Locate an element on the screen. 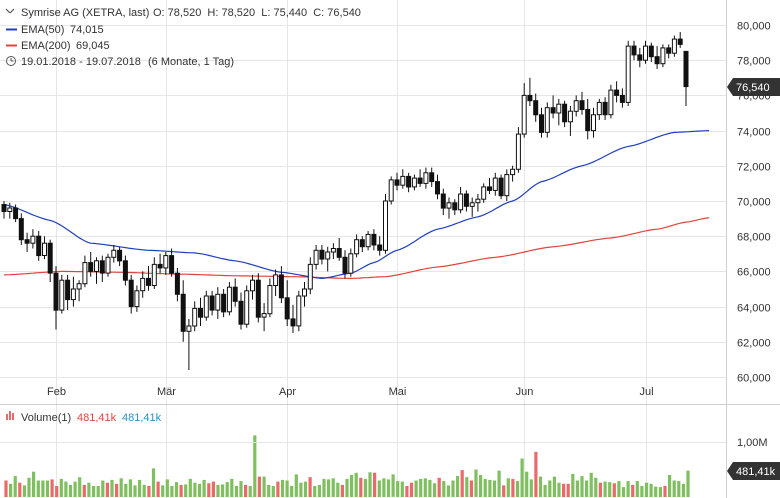 Image resolution: width=780 pixels, height=498 pixels. ema200-value: 69,045 is located at coordinates (93, 46).